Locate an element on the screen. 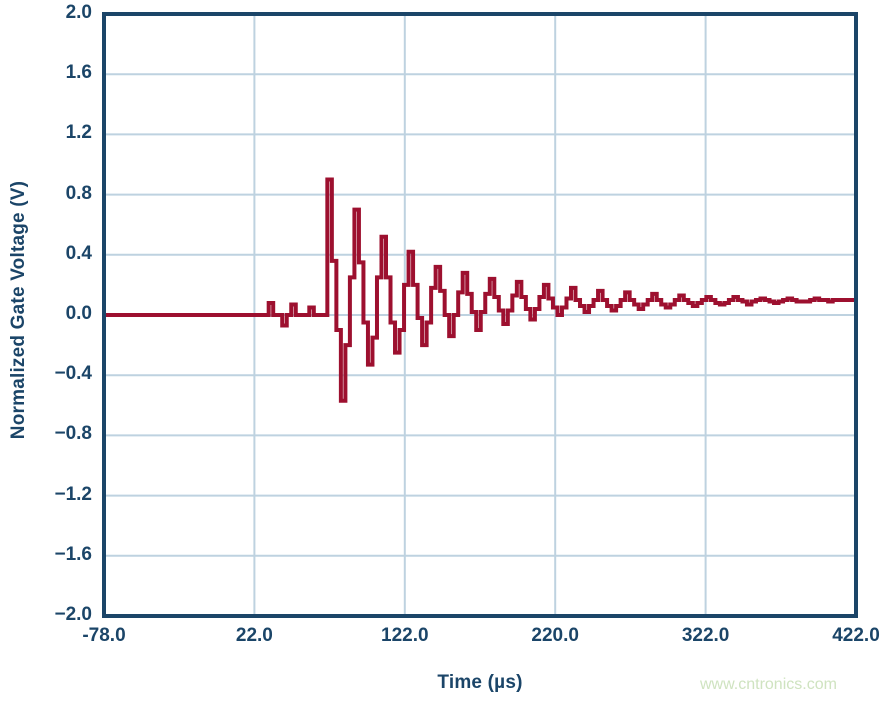 The width and height of the screenshot is (888, 708). y-tick-label: −1.6 is located at coordinates (73, 554).